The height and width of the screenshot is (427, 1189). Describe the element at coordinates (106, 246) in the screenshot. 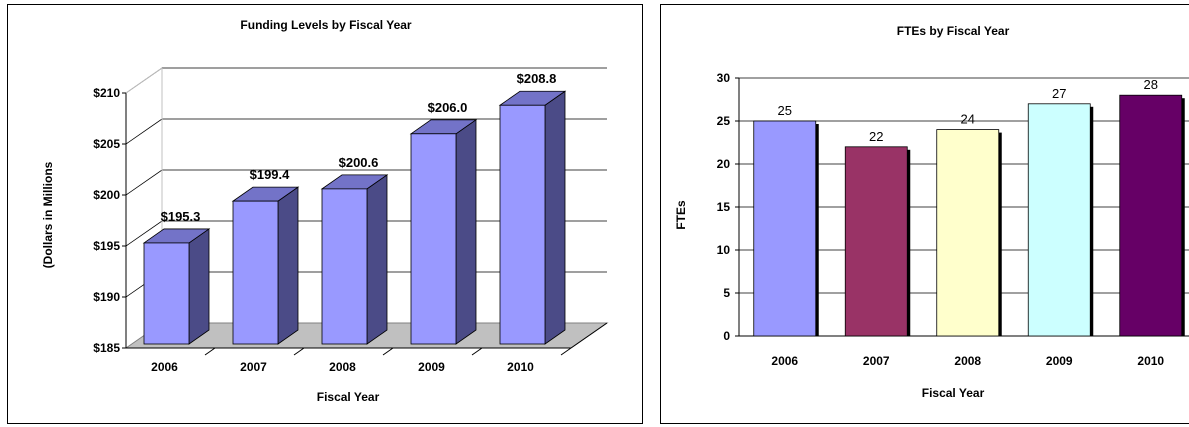

I see `y-tick-label: $195` at that location.